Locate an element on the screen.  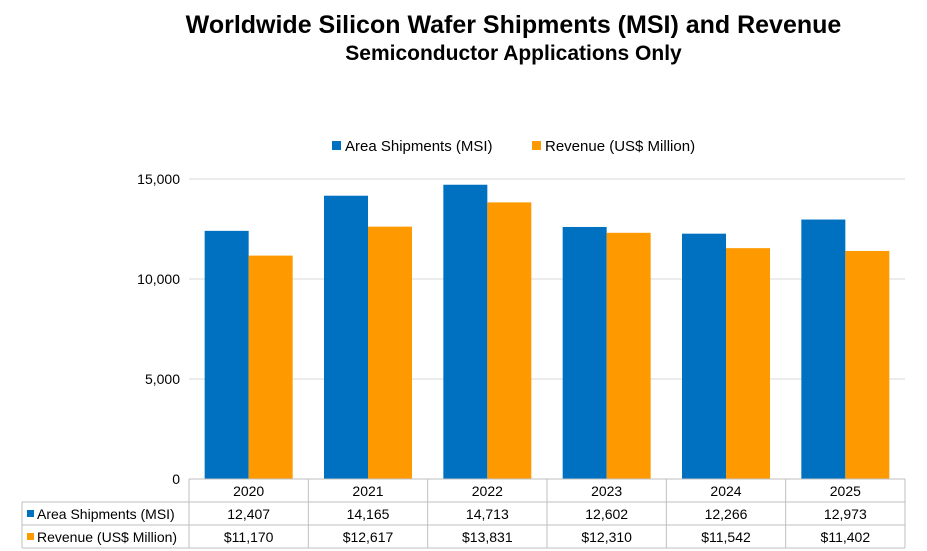
data-label-s0-2022: 14,713 is located at coordinates (487, 514).